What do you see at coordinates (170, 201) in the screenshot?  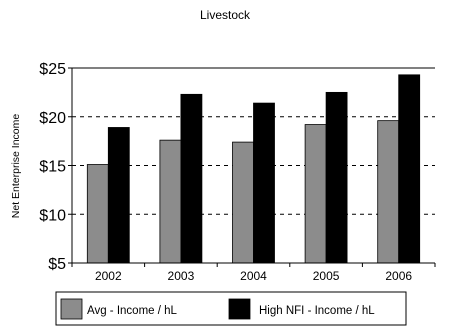 I see `bar-avg-2003` at bounding box center [170, 201].